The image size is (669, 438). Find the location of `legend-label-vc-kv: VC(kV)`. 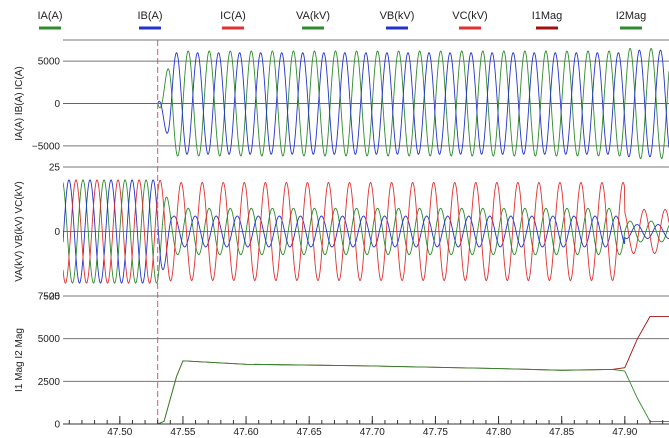

legend-label-vc-kv: VC(kV) is located at coordinates (469, 16).